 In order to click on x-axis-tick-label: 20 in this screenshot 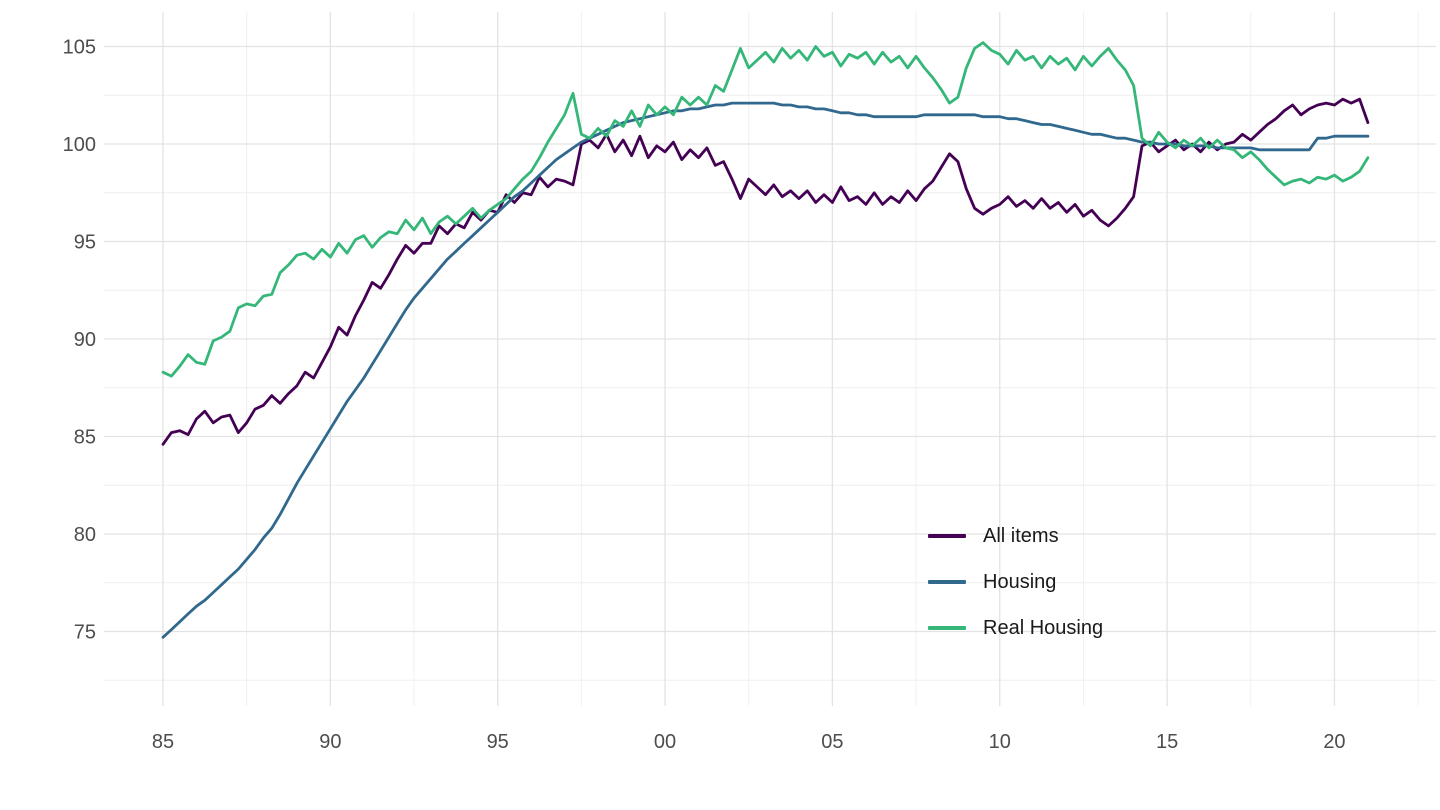, I will do `click(1334, 742)`.